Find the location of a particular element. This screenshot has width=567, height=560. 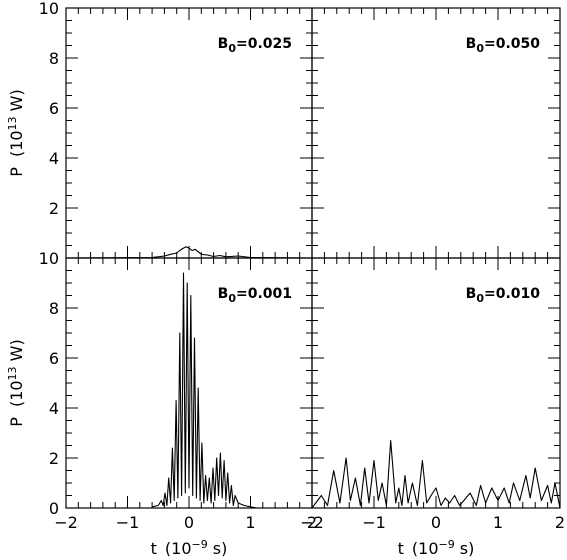

panel-label: B0=0.010 is located at coordinates (503, 295).